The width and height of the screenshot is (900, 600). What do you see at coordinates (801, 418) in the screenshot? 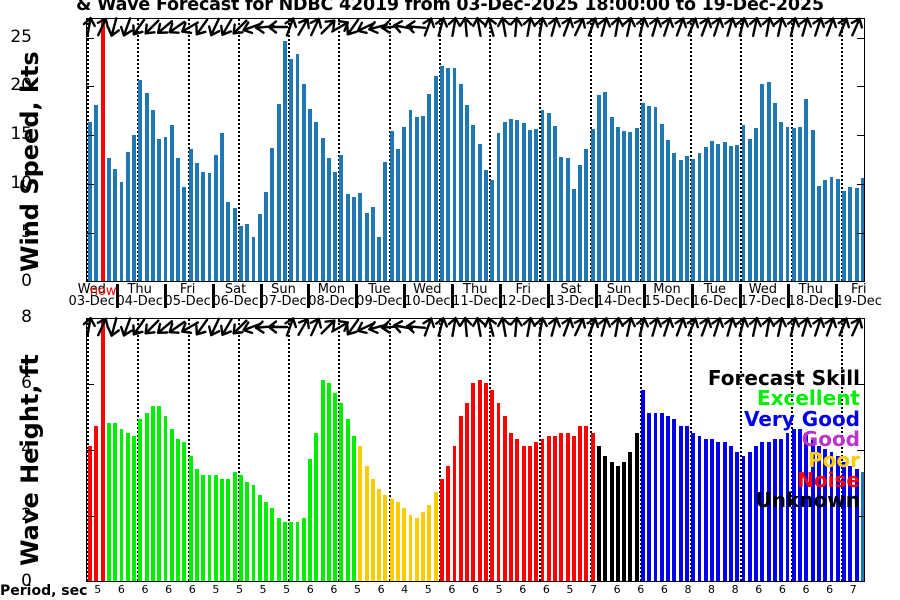
I see `legend-item-very-good: Very Good` at bounding box center [801, 418].